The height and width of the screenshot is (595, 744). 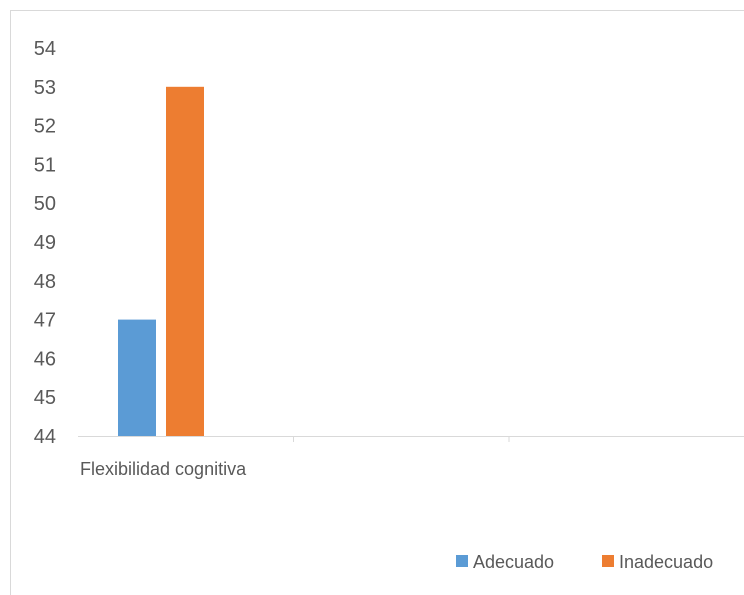 I want to click on y-tick-label: 44, so click(x=45, y=437).